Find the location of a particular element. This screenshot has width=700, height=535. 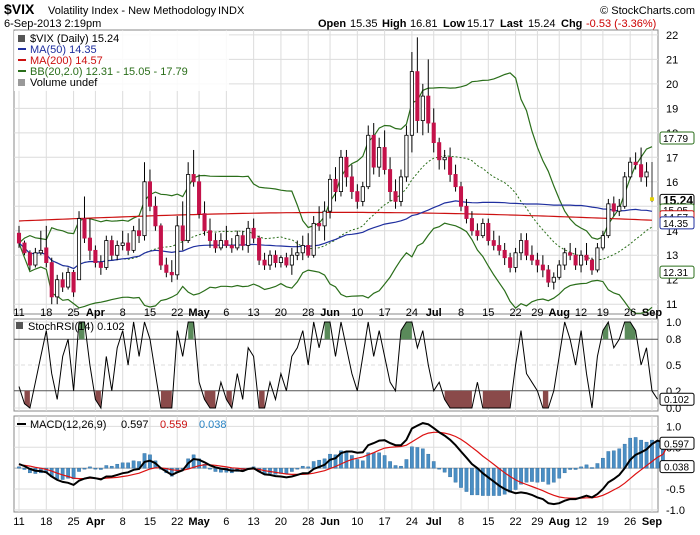

ma200-line is located at coordinates (335, 216).